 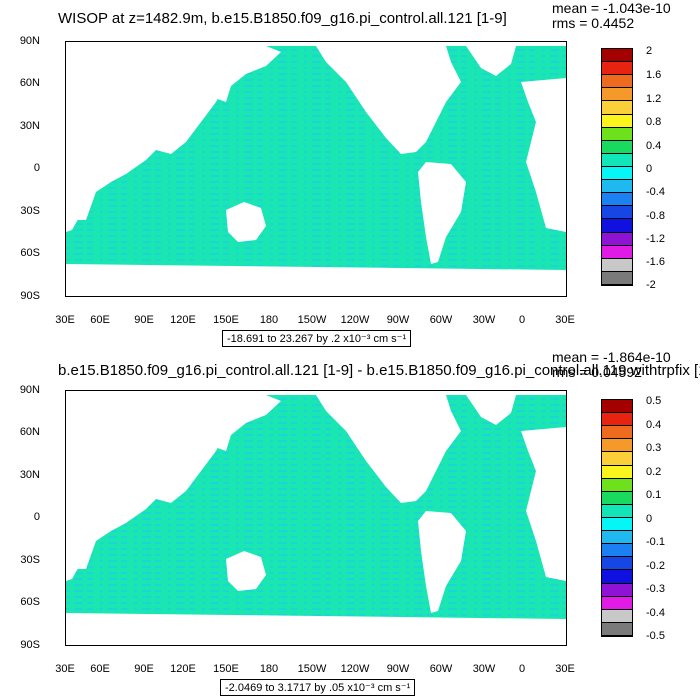 What do you see at coordinates (388, 449) in the screenshot?
I see `land-north-america` at bounding box center [388, 449].